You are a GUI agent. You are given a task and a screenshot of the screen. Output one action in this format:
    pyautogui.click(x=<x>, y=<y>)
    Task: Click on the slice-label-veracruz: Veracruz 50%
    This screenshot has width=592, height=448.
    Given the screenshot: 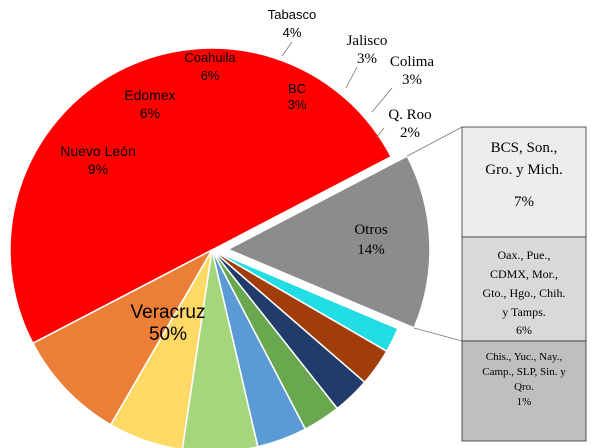 What is the action you would take?
    pyautogui.click(x=168, y=323)
    